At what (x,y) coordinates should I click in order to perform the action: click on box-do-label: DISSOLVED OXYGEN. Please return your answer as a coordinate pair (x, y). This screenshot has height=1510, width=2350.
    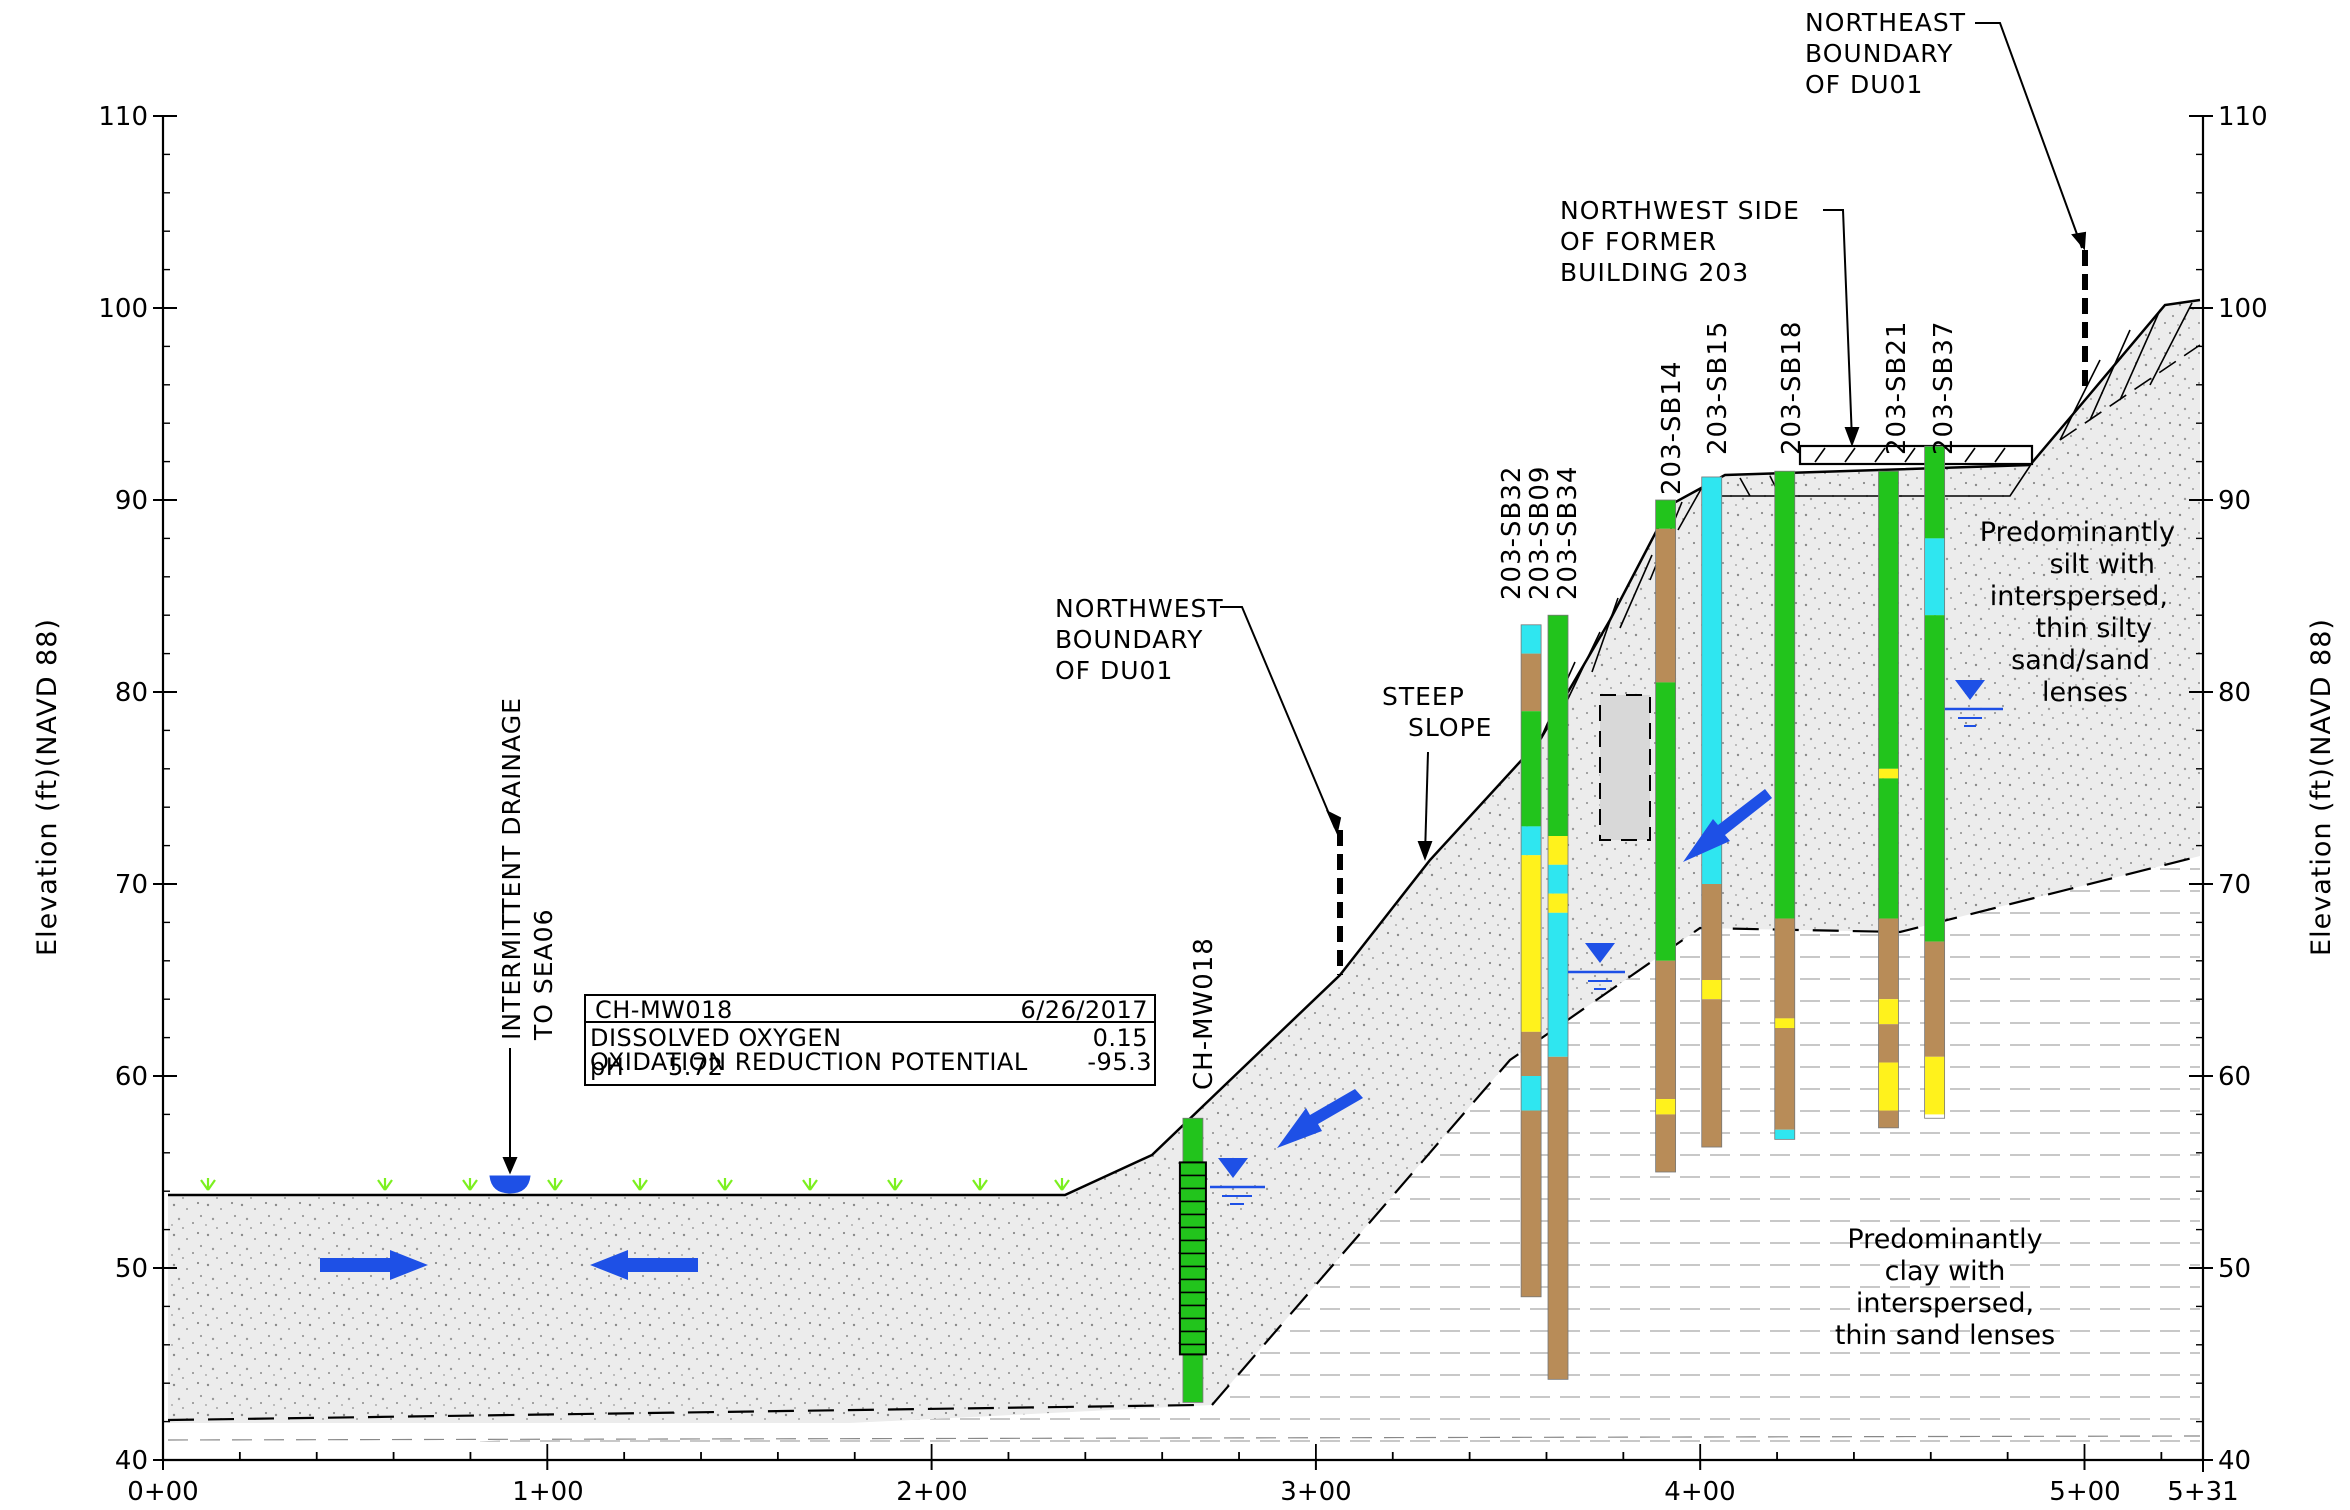
    Looking at the image, I should click on (716, 1038).